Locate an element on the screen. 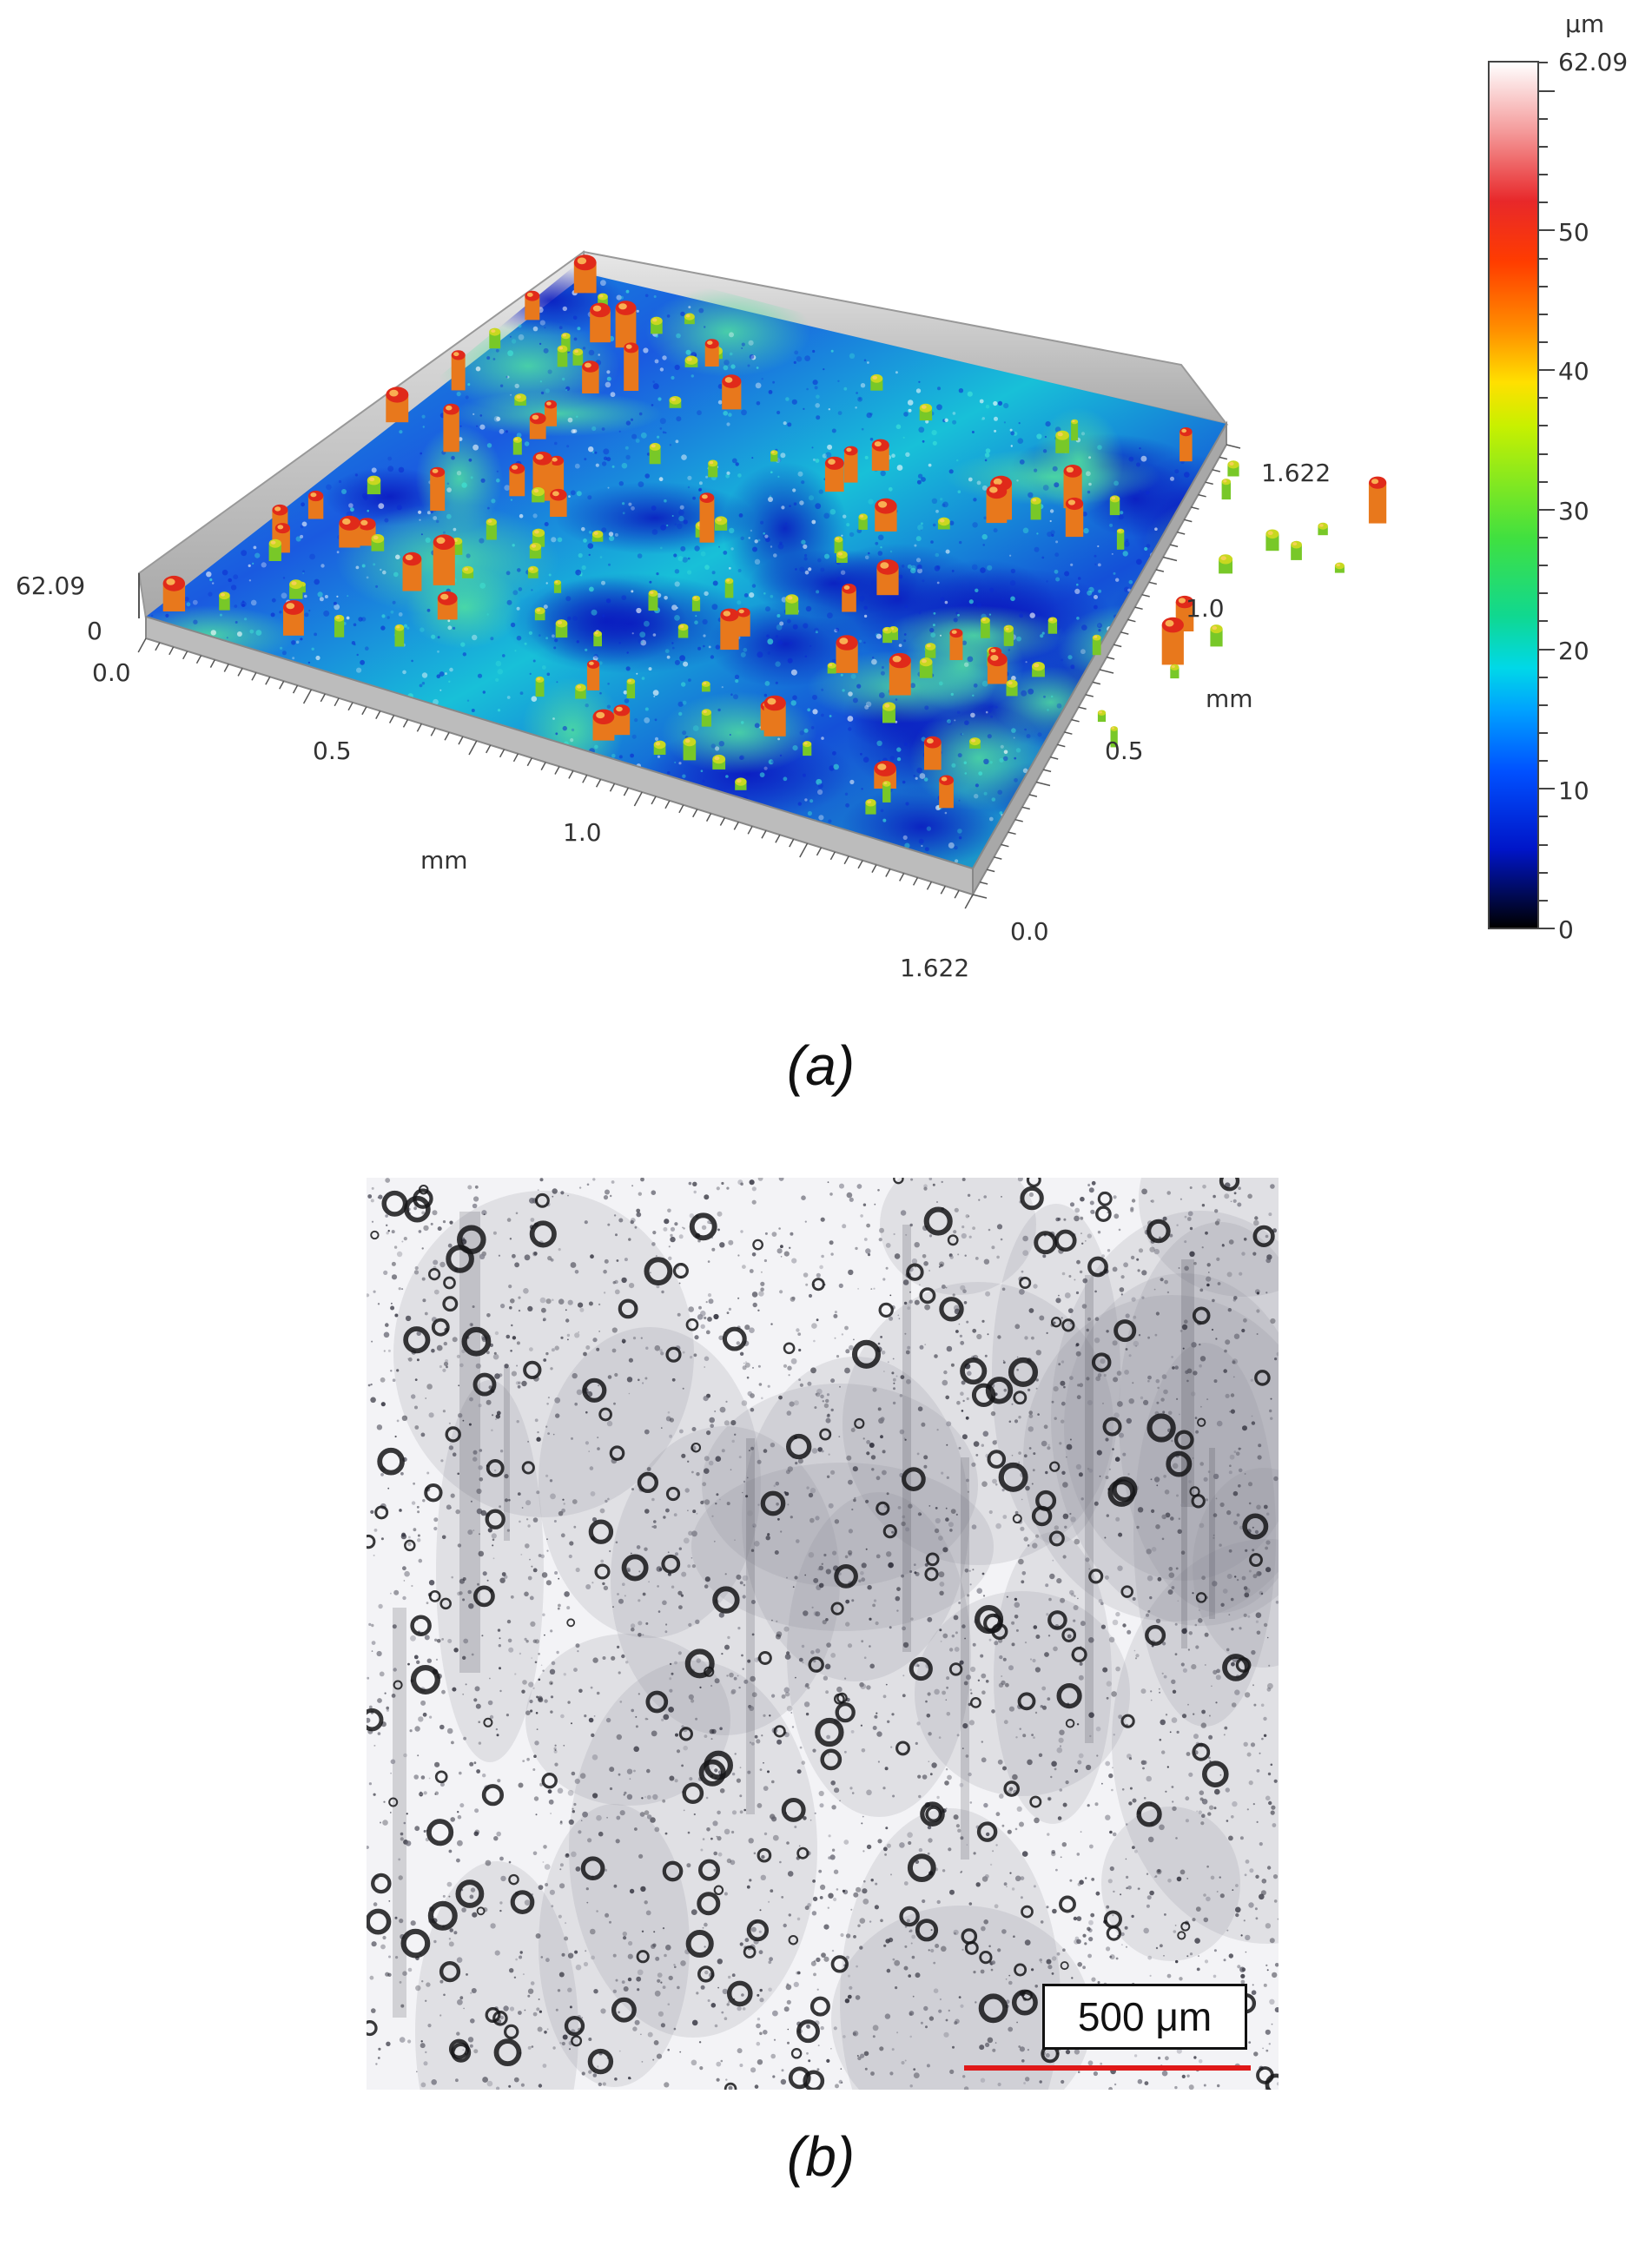 The image size is (1652, 2246). x-tick-0: 0.0 is located at coordinates (111, 672).